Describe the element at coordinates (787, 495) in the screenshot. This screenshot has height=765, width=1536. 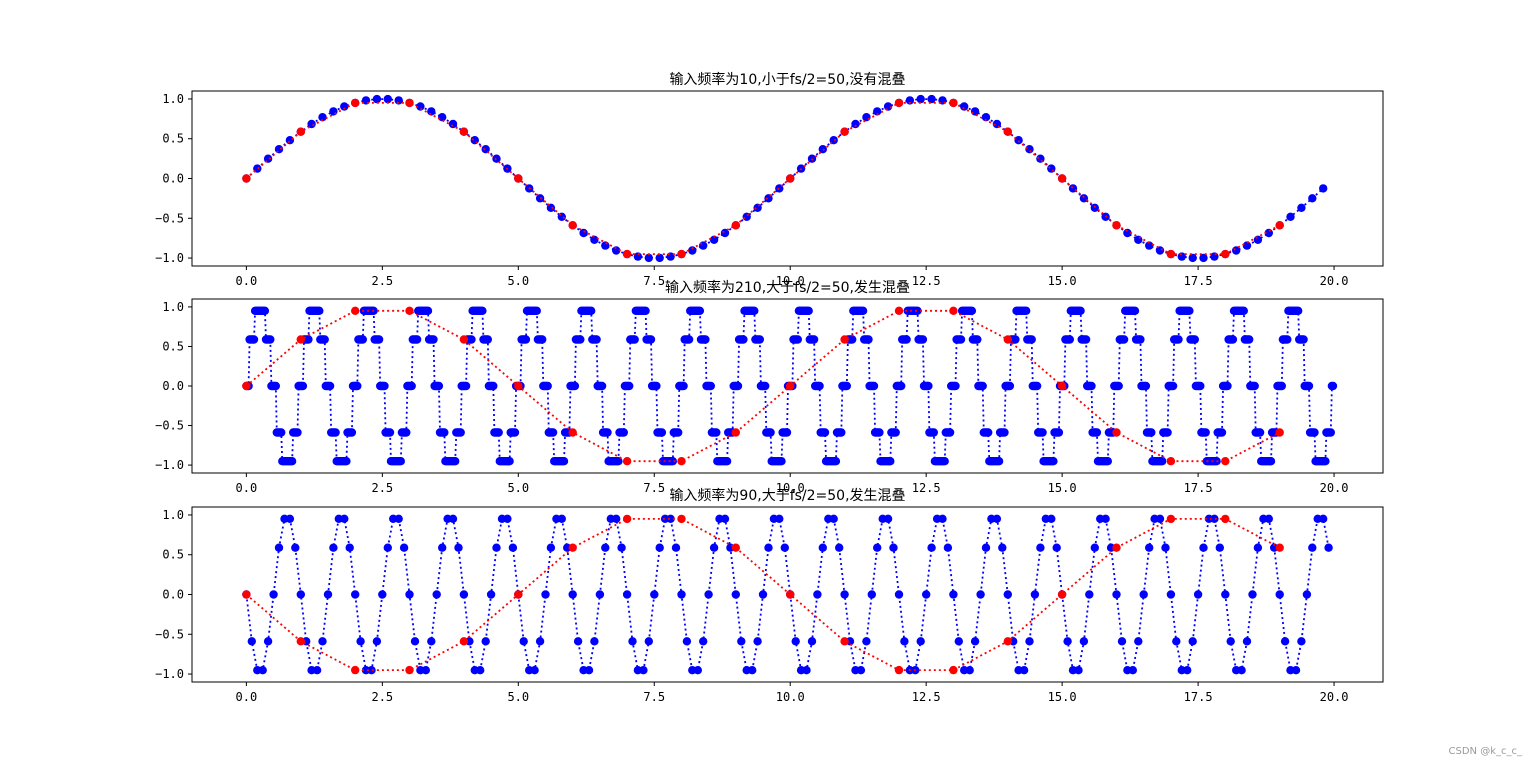
I see `chart-title: 输入频率为90,大于fs/2=50,发生混叠` at that location.